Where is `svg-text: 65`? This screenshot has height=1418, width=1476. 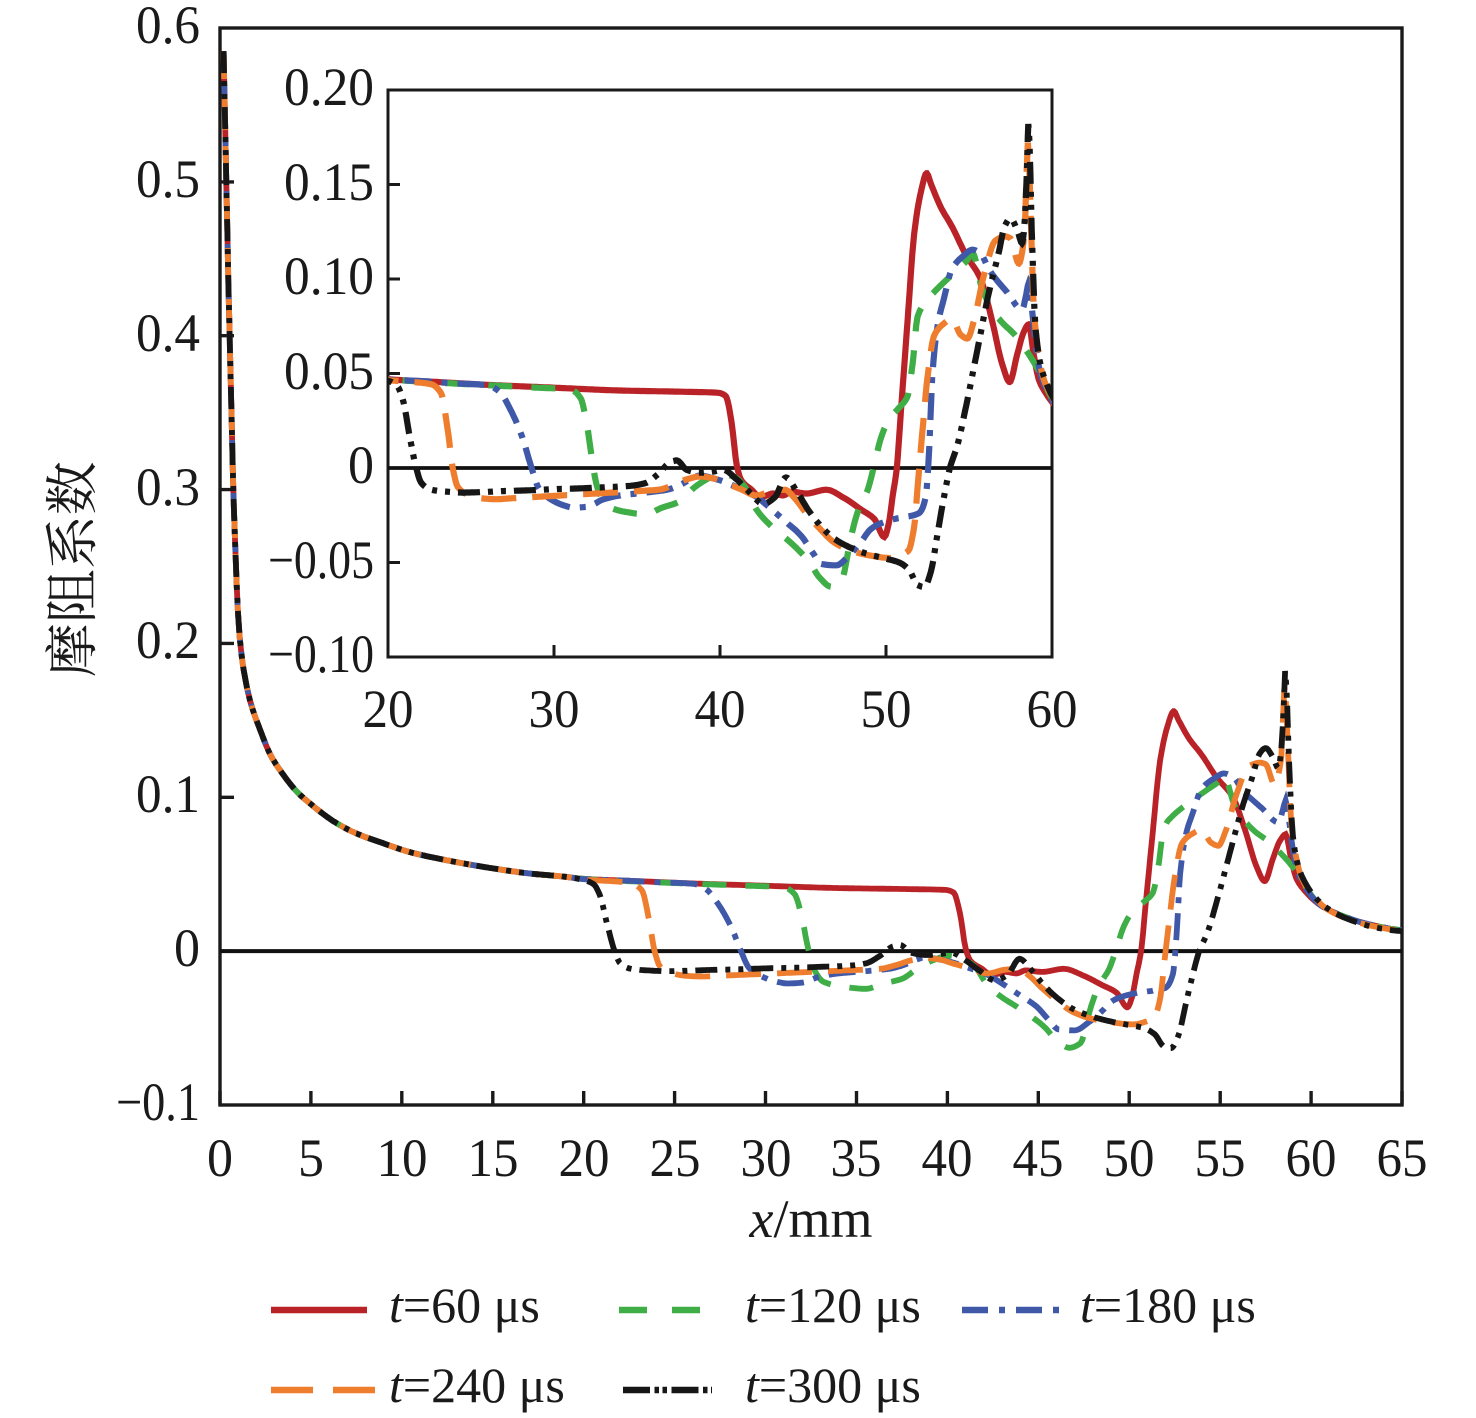
svg-text: 65 is located at coordinates (1402, 1158).